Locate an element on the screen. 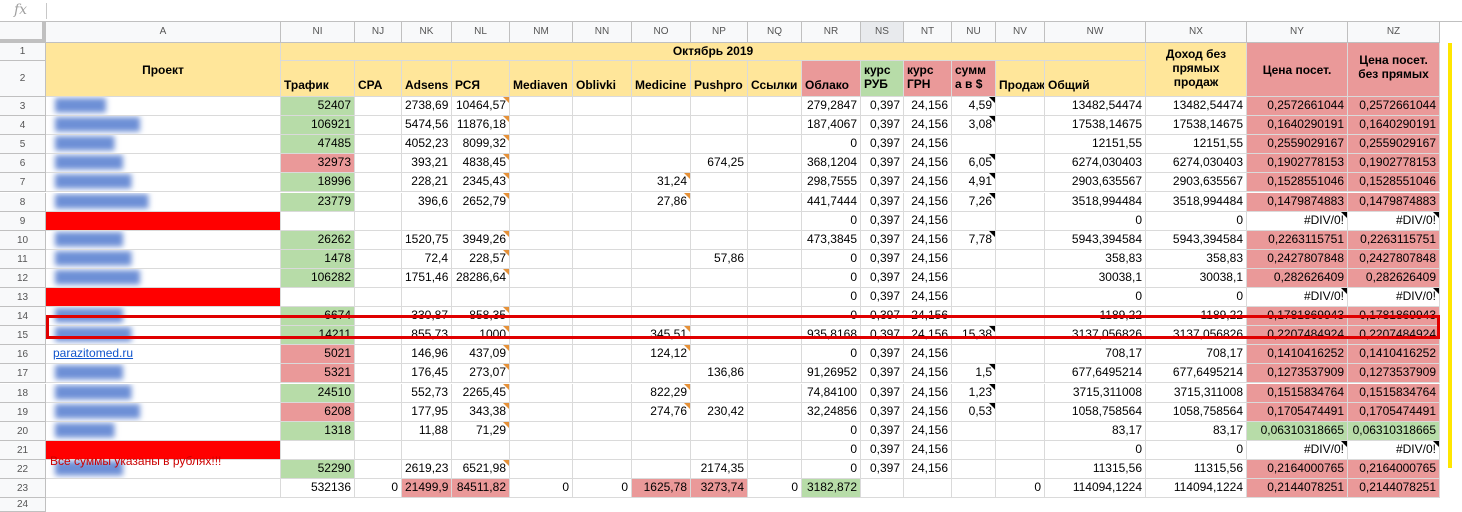 The width and height of the screenshot is (1462, 512). cell-nx-19: 1058,758564 is located at coordinates (1196, 412).